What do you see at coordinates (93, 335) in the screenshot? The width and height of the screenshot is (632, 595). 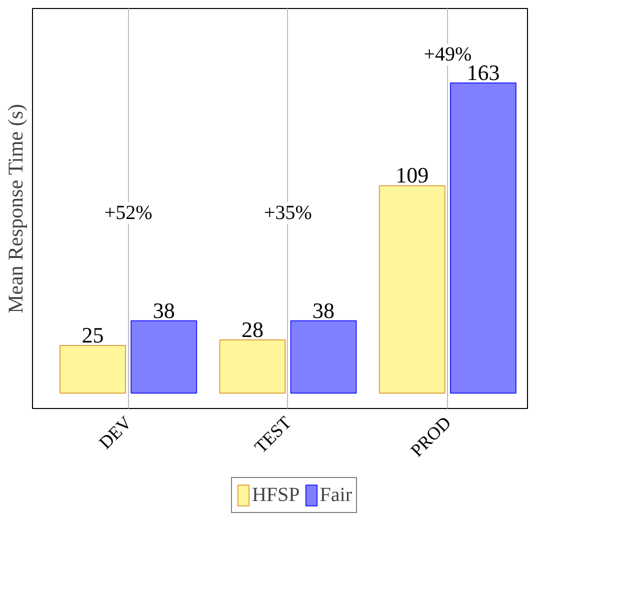 I see `data-label: 25` at bounding box center [93, 335].